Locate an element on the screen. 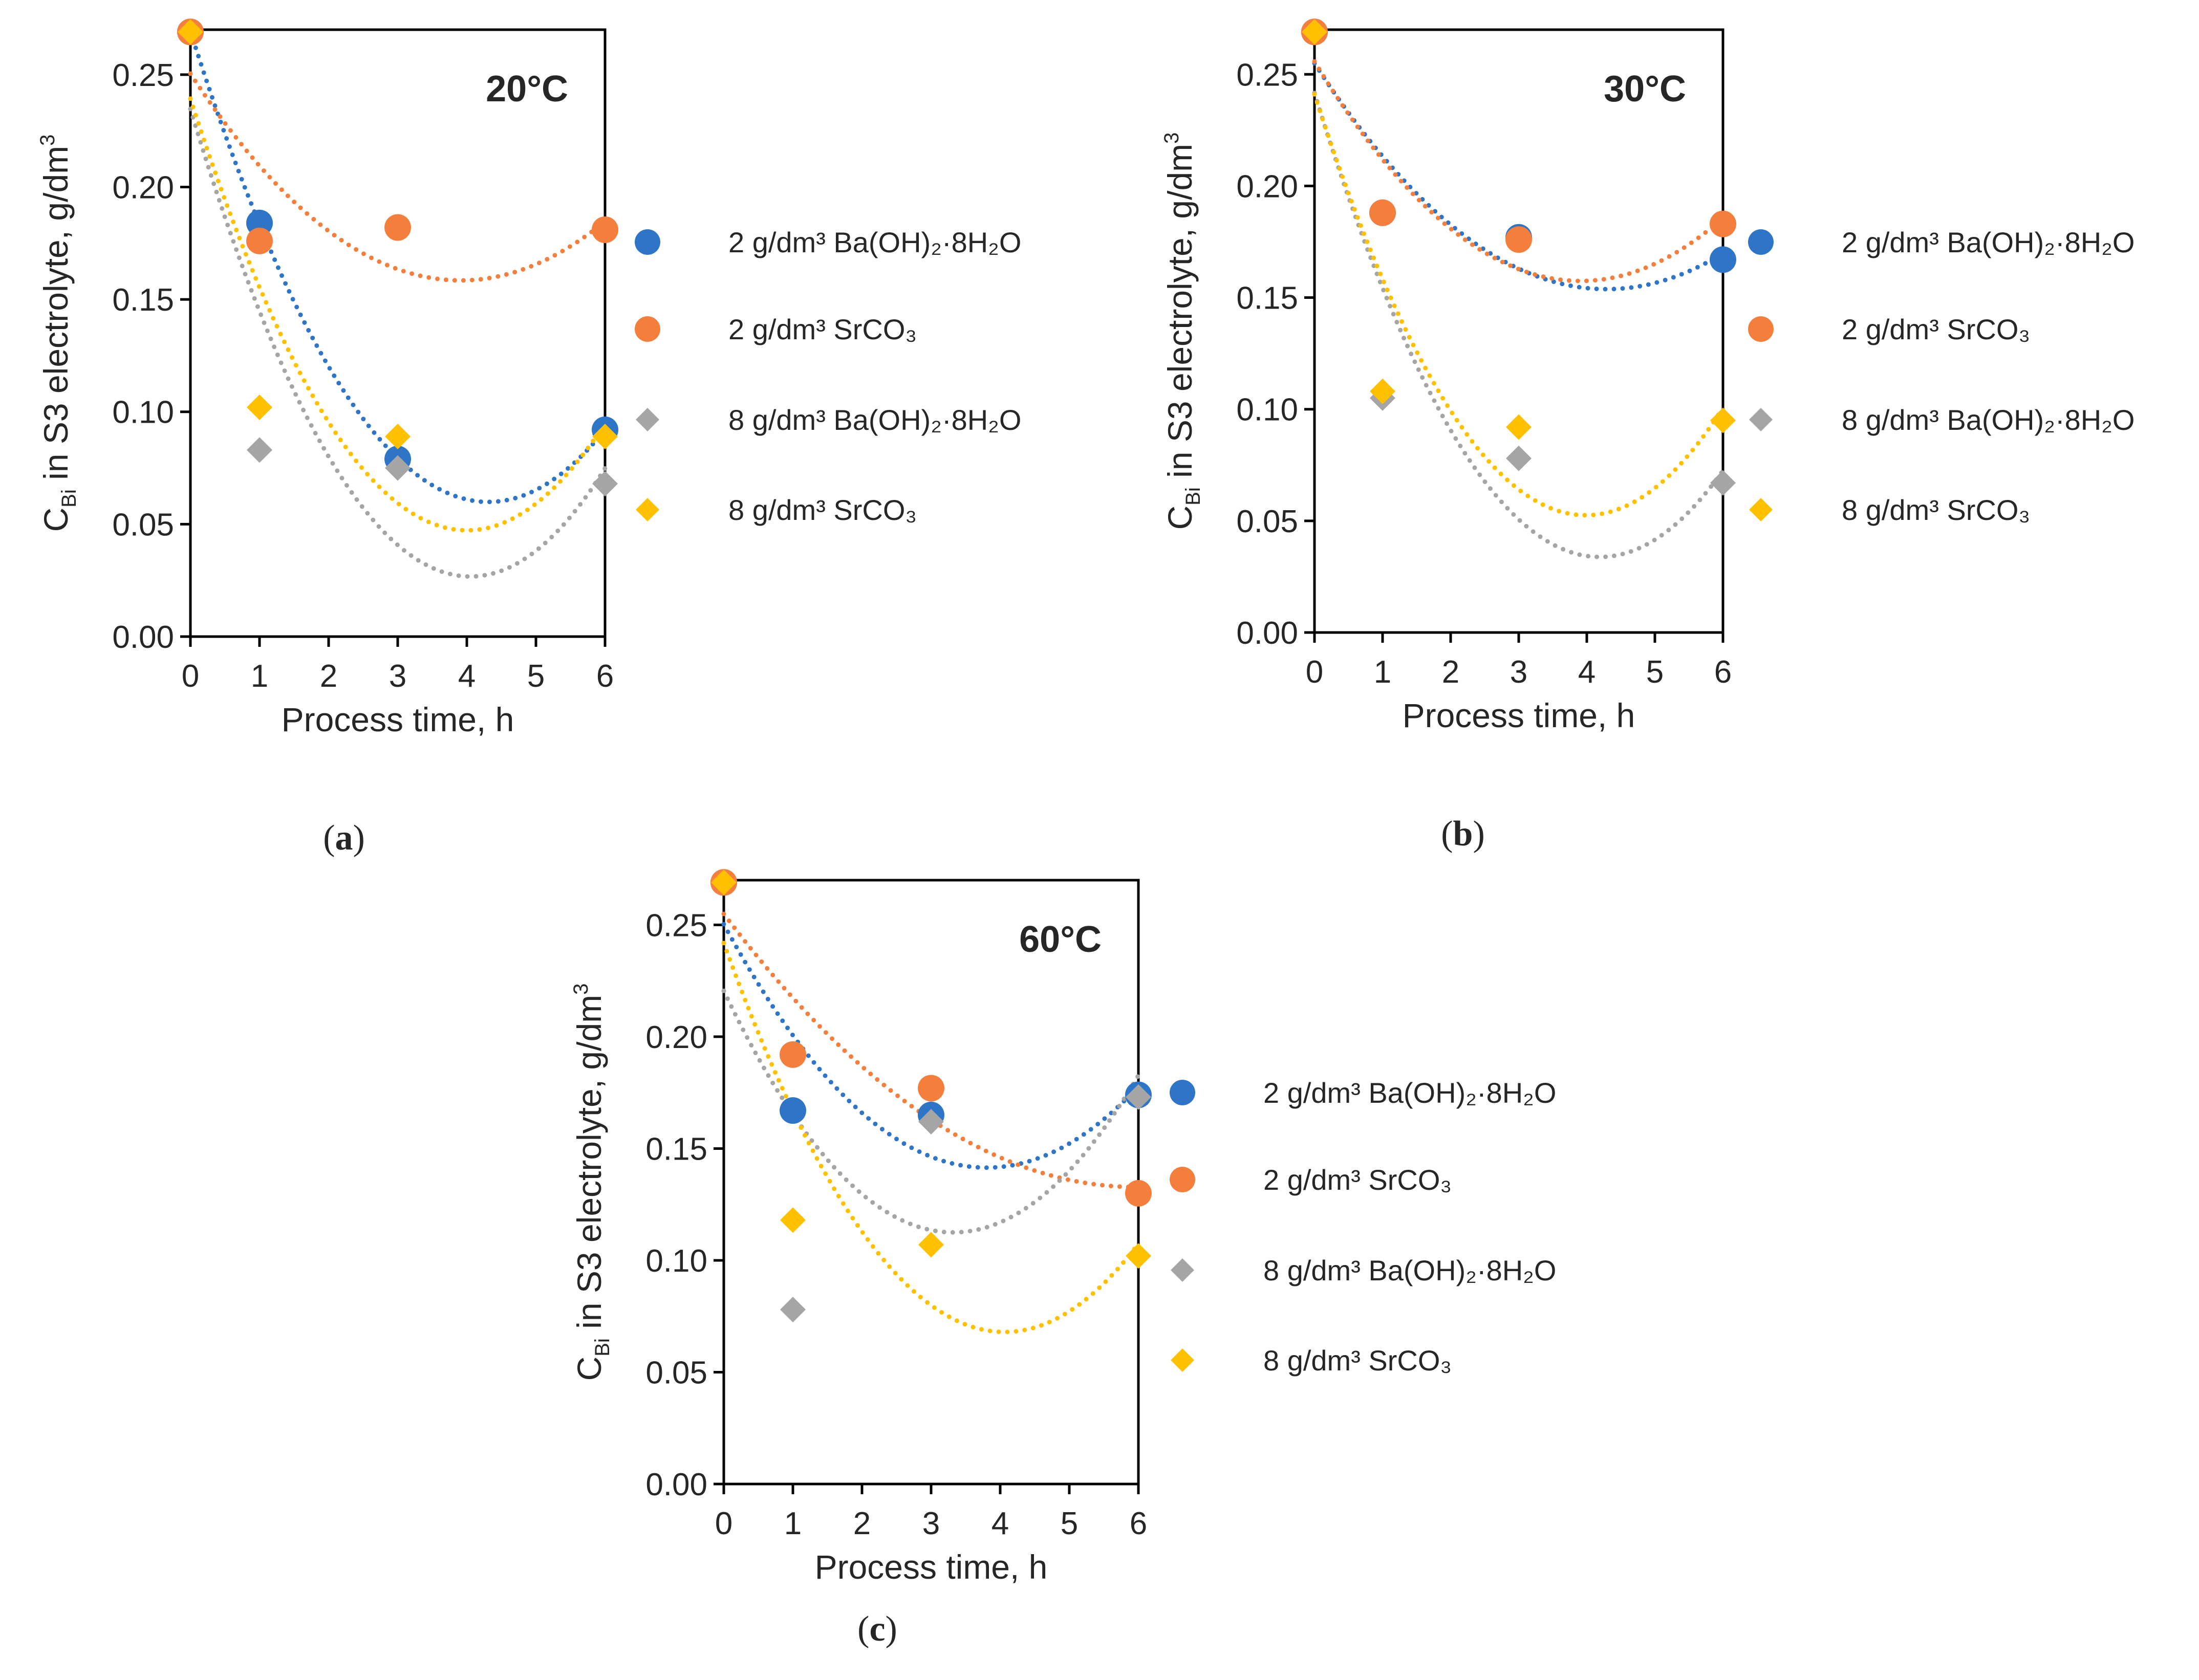 The image size is (2199, 1680). panel-letter-value: c is located at coordinates (877, 1629).